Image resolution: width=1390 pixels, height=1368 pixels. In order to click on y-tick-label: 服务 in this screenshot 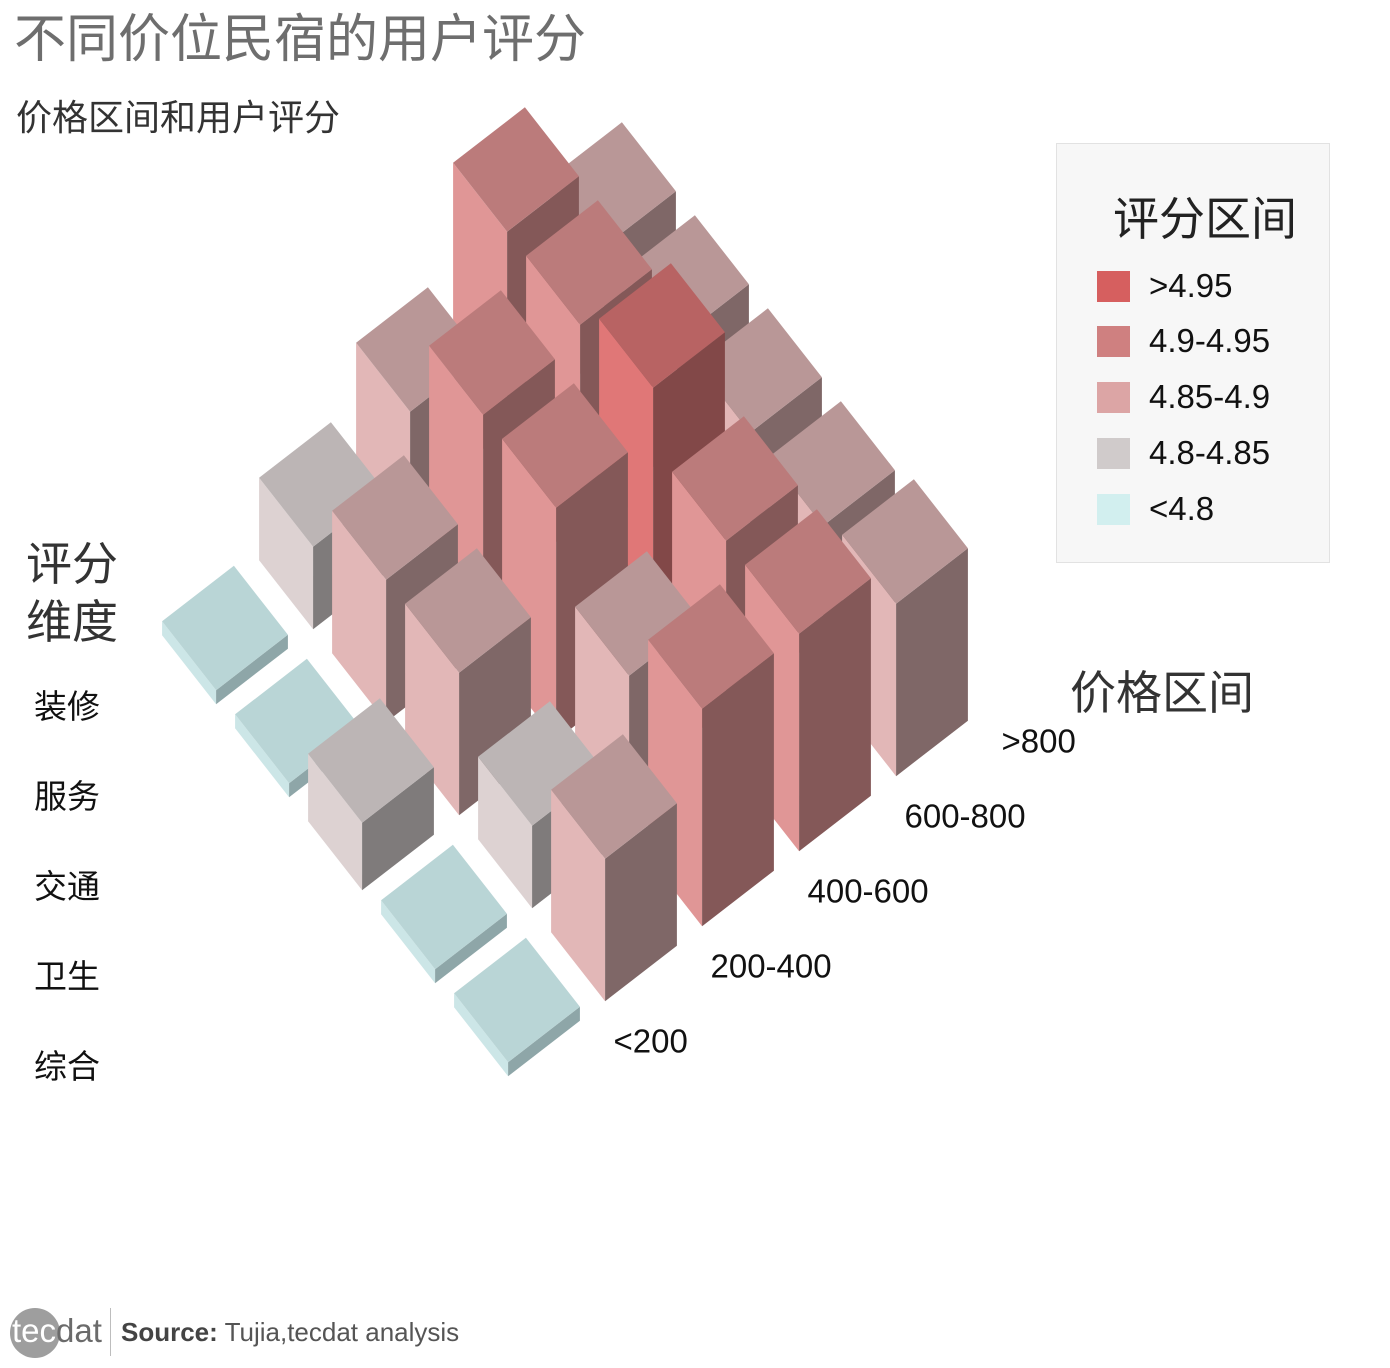, I will do `click(67, 796)`.